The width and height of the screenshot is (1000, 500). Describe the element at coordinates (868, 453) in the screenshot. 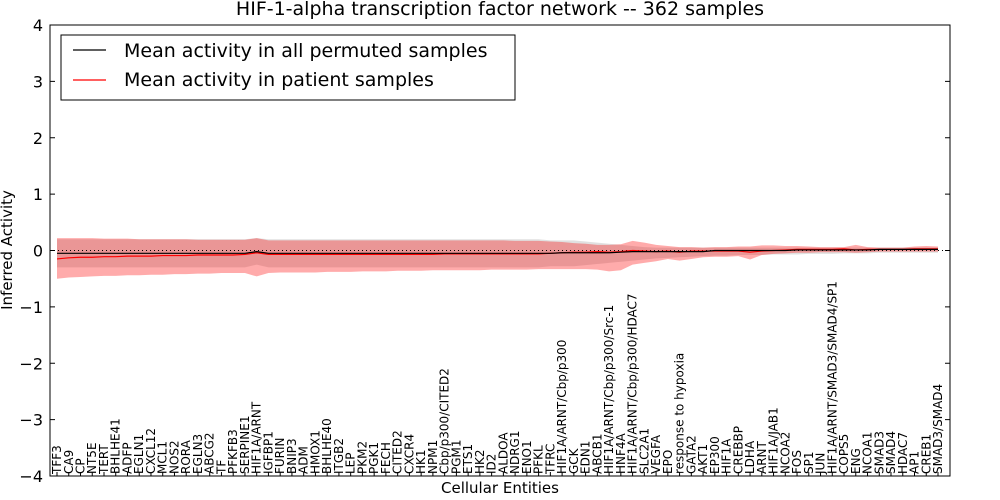

I see `x-tick-label: NCOA1` at that location.